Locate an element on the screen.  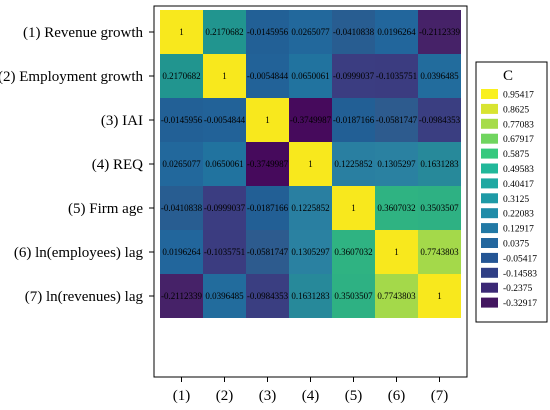
cell-value-label: 0.2170682 is located at coordinates (181, 76).